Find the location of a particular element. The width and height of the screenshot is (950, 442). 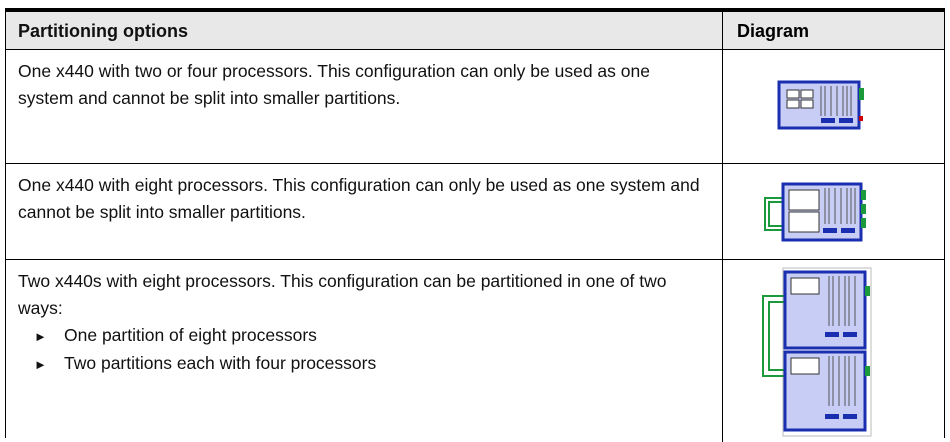

header-cell: Diagram is located at coordinates (773, 31).